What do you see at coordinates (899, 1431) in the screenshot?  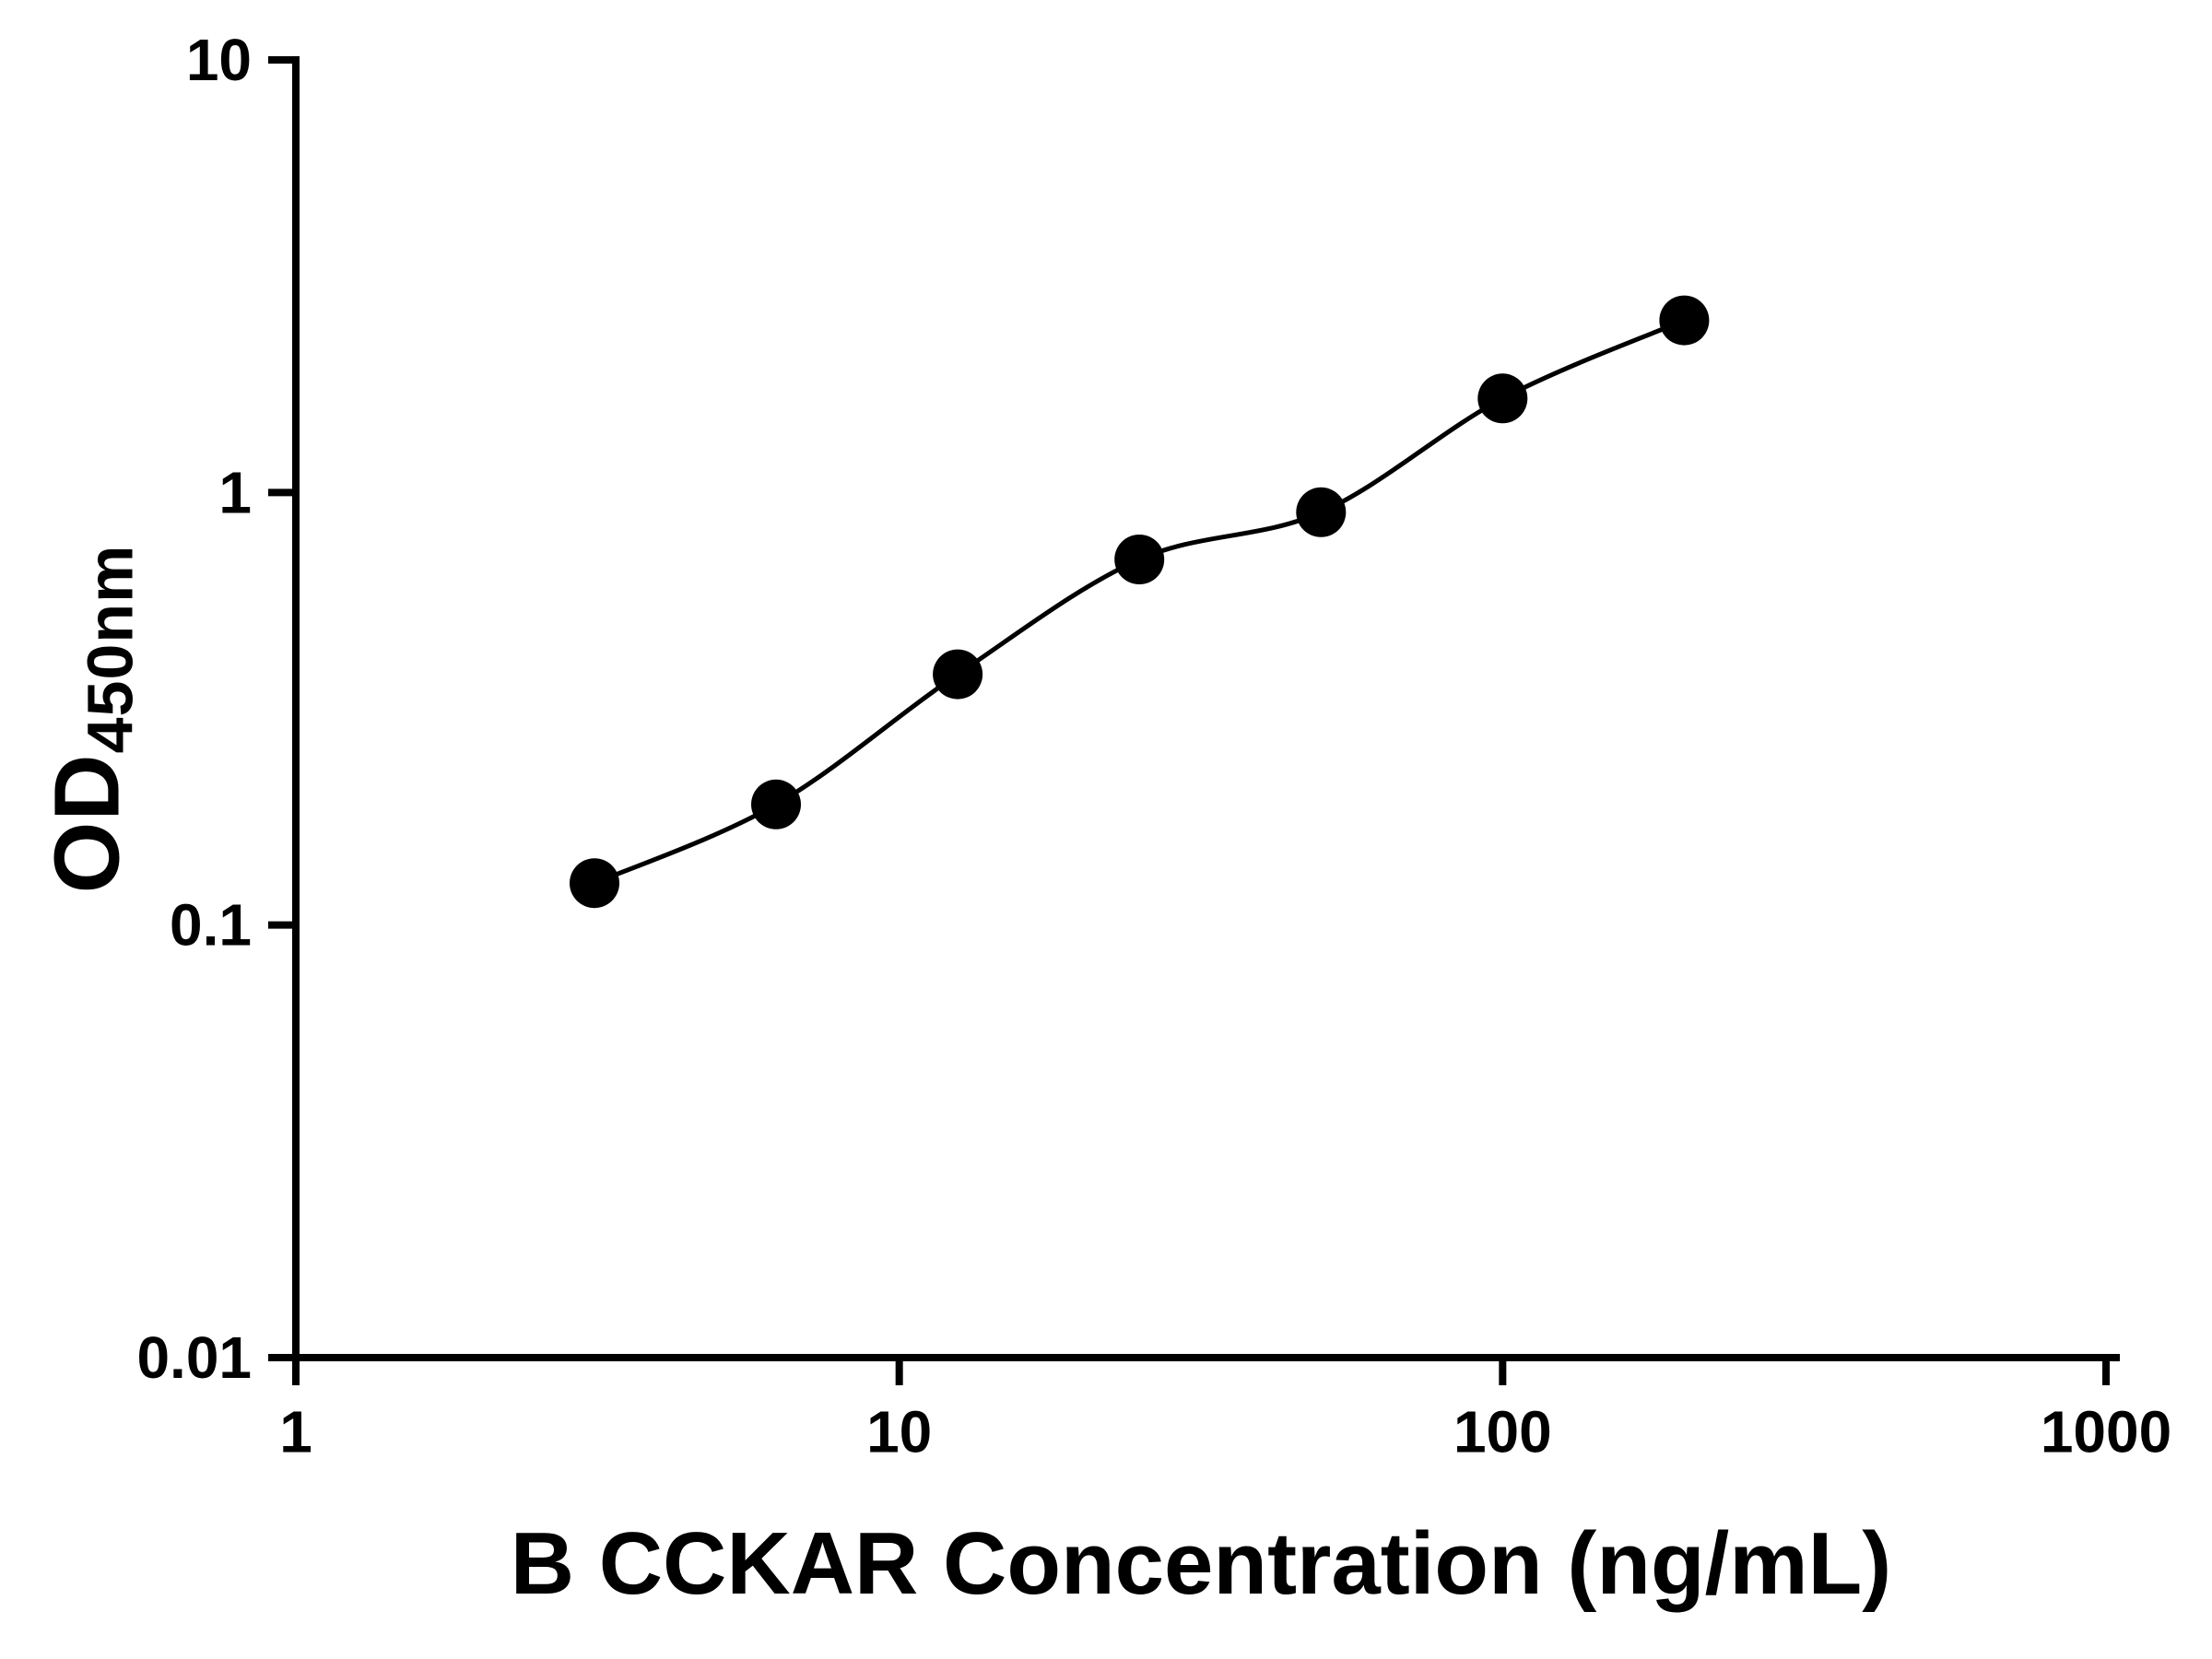 I see `x-tick-label: 10` at bounding box center [899, 1431].